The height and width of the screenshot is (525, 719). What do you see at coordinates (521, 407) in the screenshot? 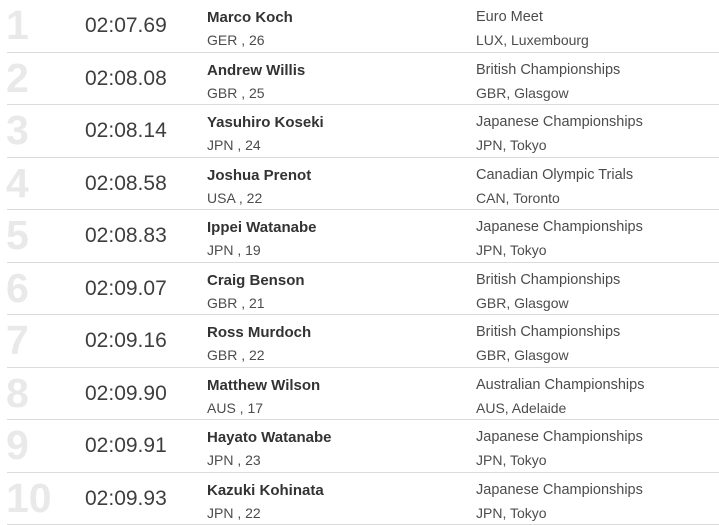
I see `meet-location: AUS, Adelaide` at bounding box center [521, 407].